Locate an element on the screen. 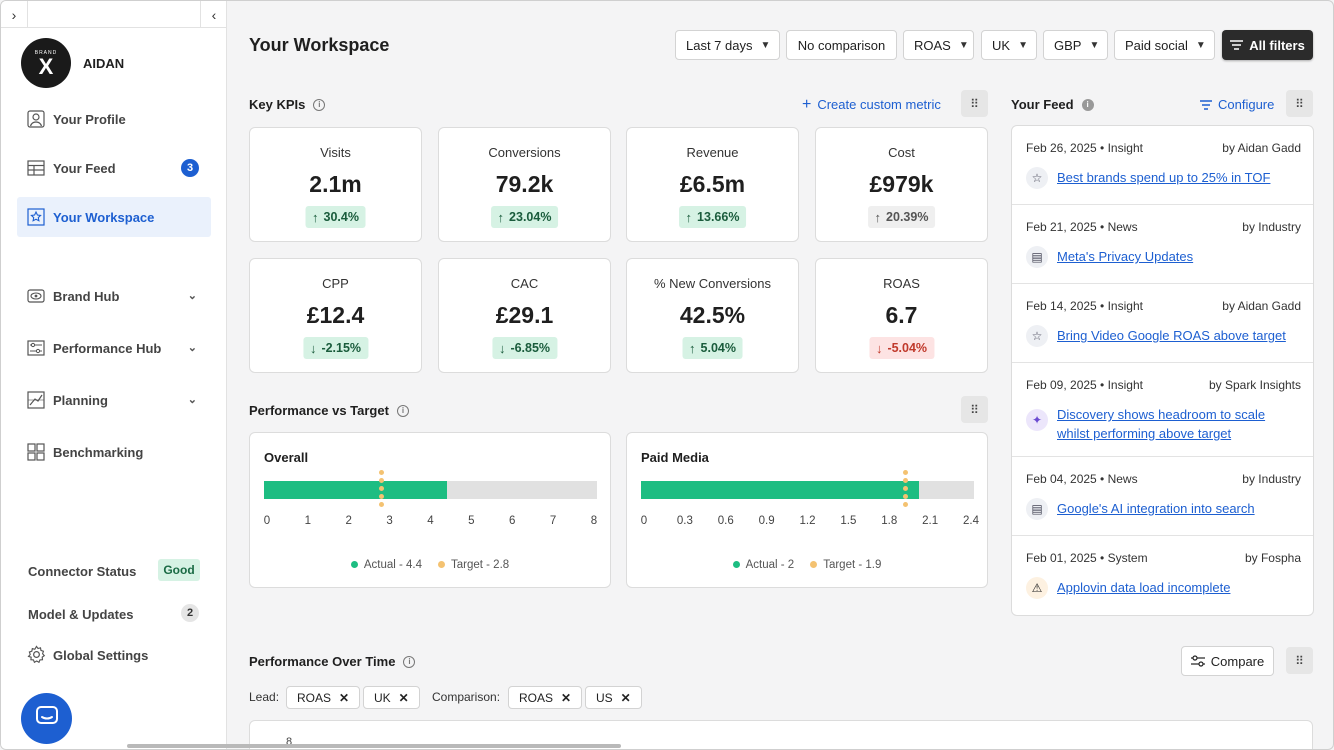 The height and width of the screenshot is (750, 1334). warning-icon: ⚠ is located at coordinates (1037, 588).